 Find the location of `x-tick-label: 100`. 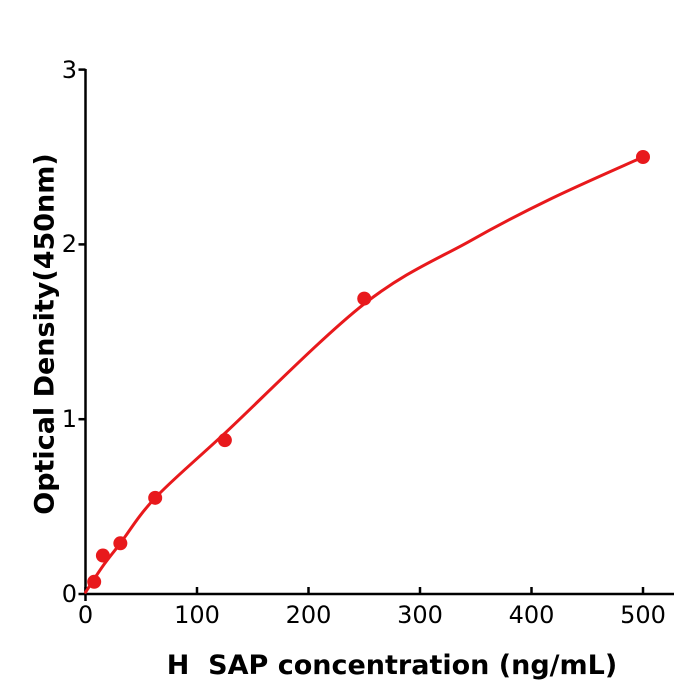

x-tick-label: 100 is located at coordinates (197, 615).